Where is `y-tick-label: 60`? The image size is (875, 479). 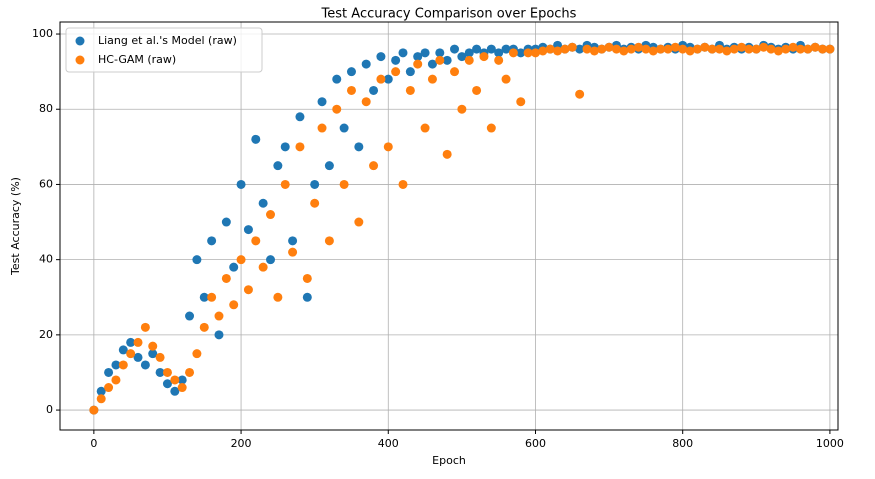 y-tick-label: 60 is located at coordinates (46, 183).